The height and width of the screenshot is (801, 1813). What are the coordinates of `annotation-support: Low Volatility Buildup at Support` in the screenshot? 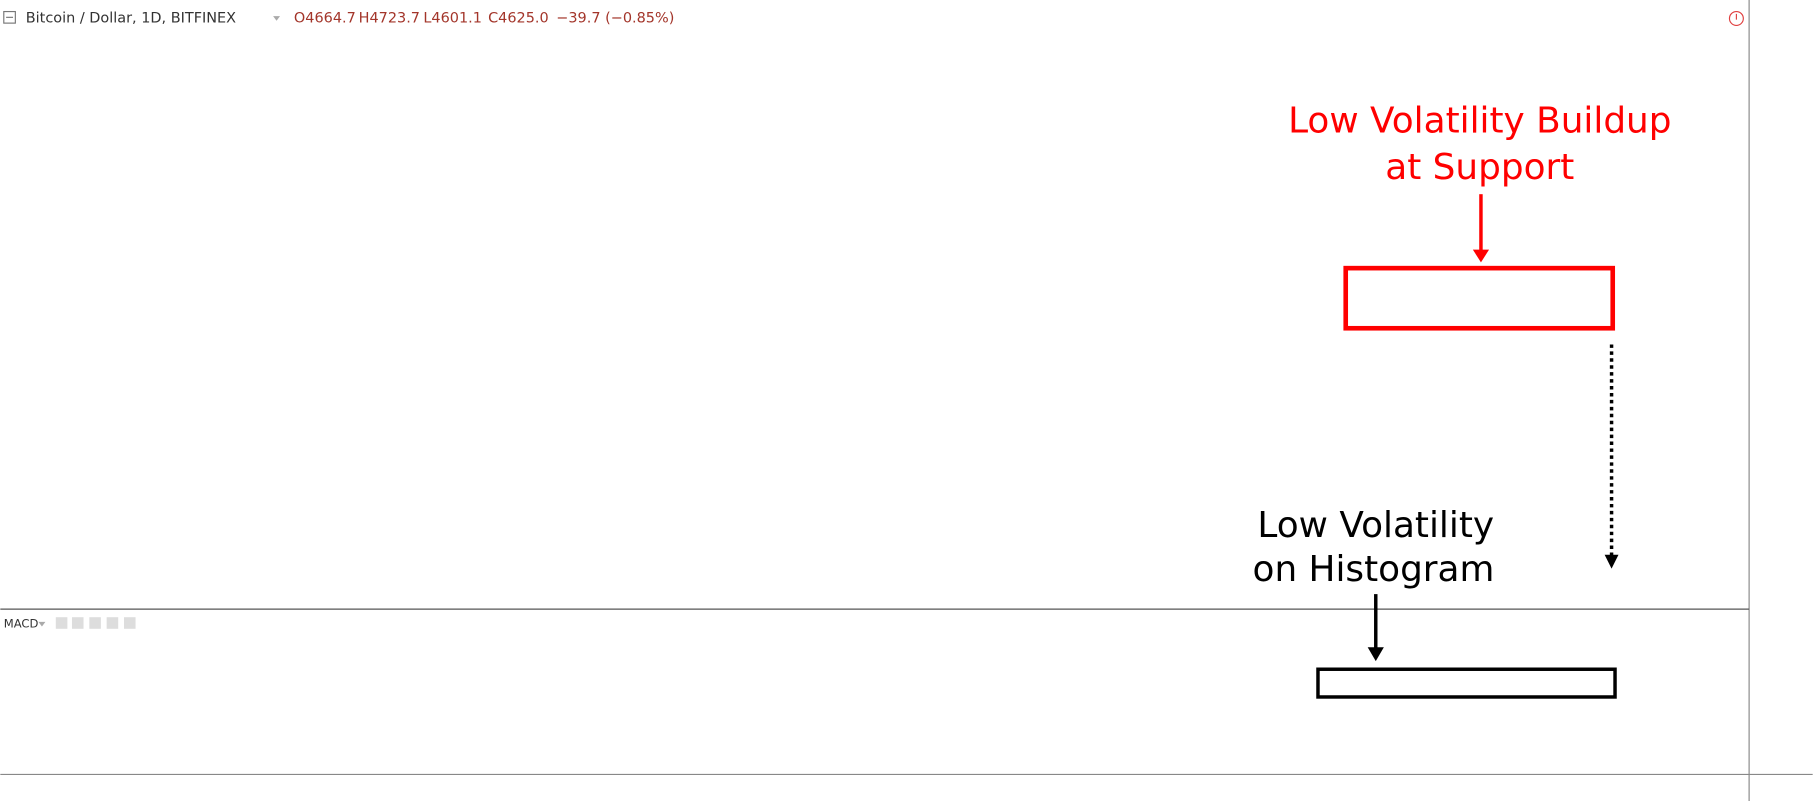 It's located at (1480, 216).